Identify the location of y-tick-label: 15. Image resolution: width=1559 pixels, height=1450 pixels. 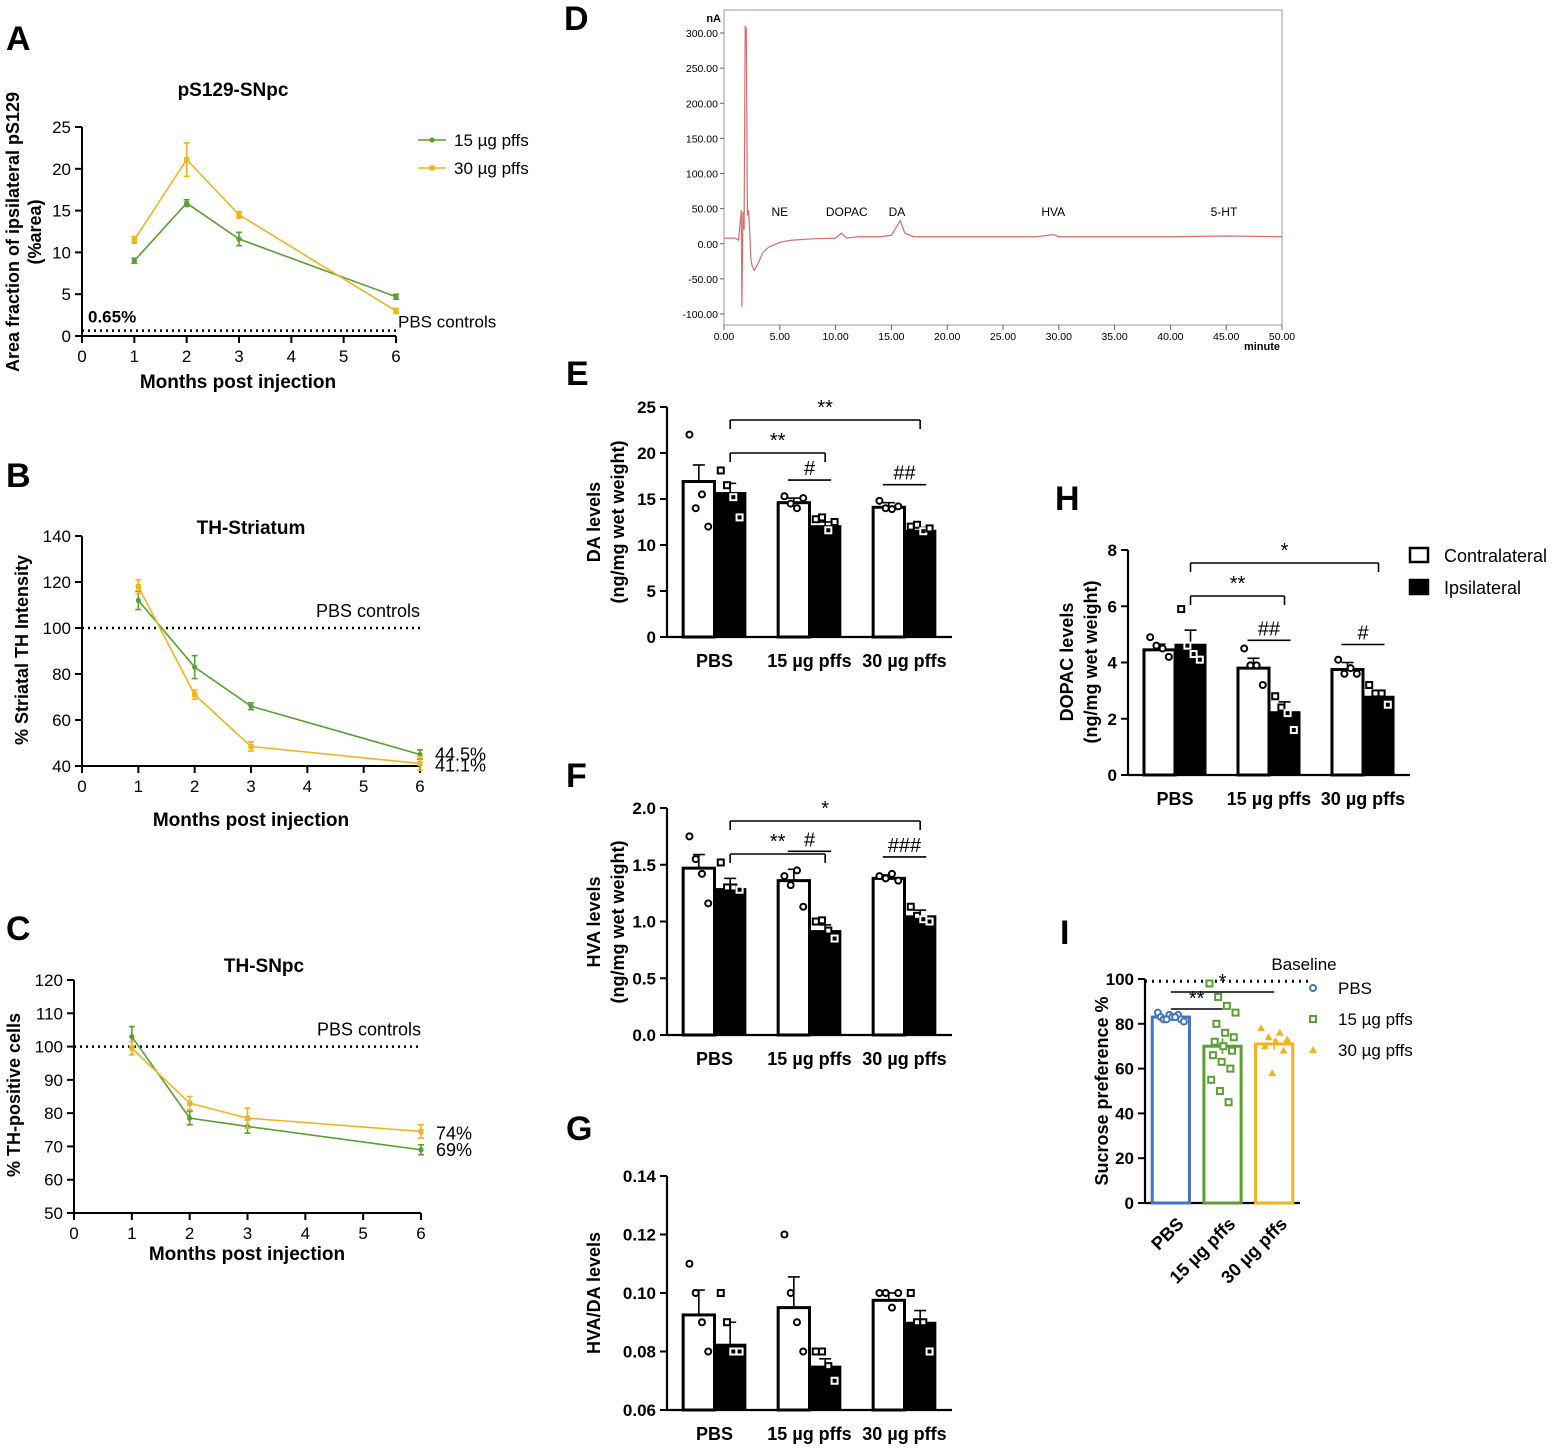
(61, 211).